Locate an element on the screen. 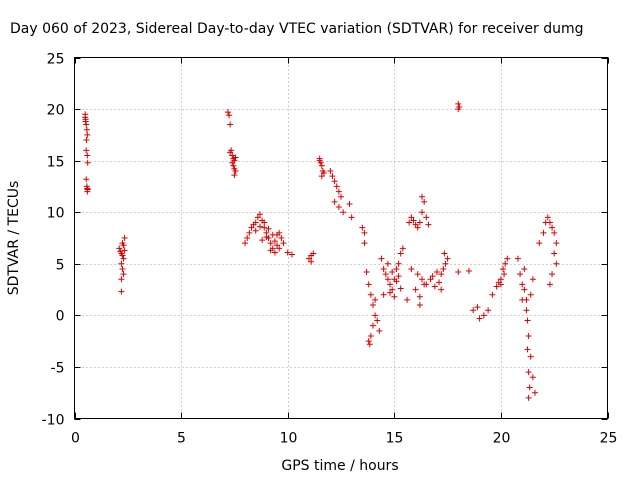 The width and height of the screenshot is (640, 480). x-tick-label: 20 is located at coordinates (502, 439).